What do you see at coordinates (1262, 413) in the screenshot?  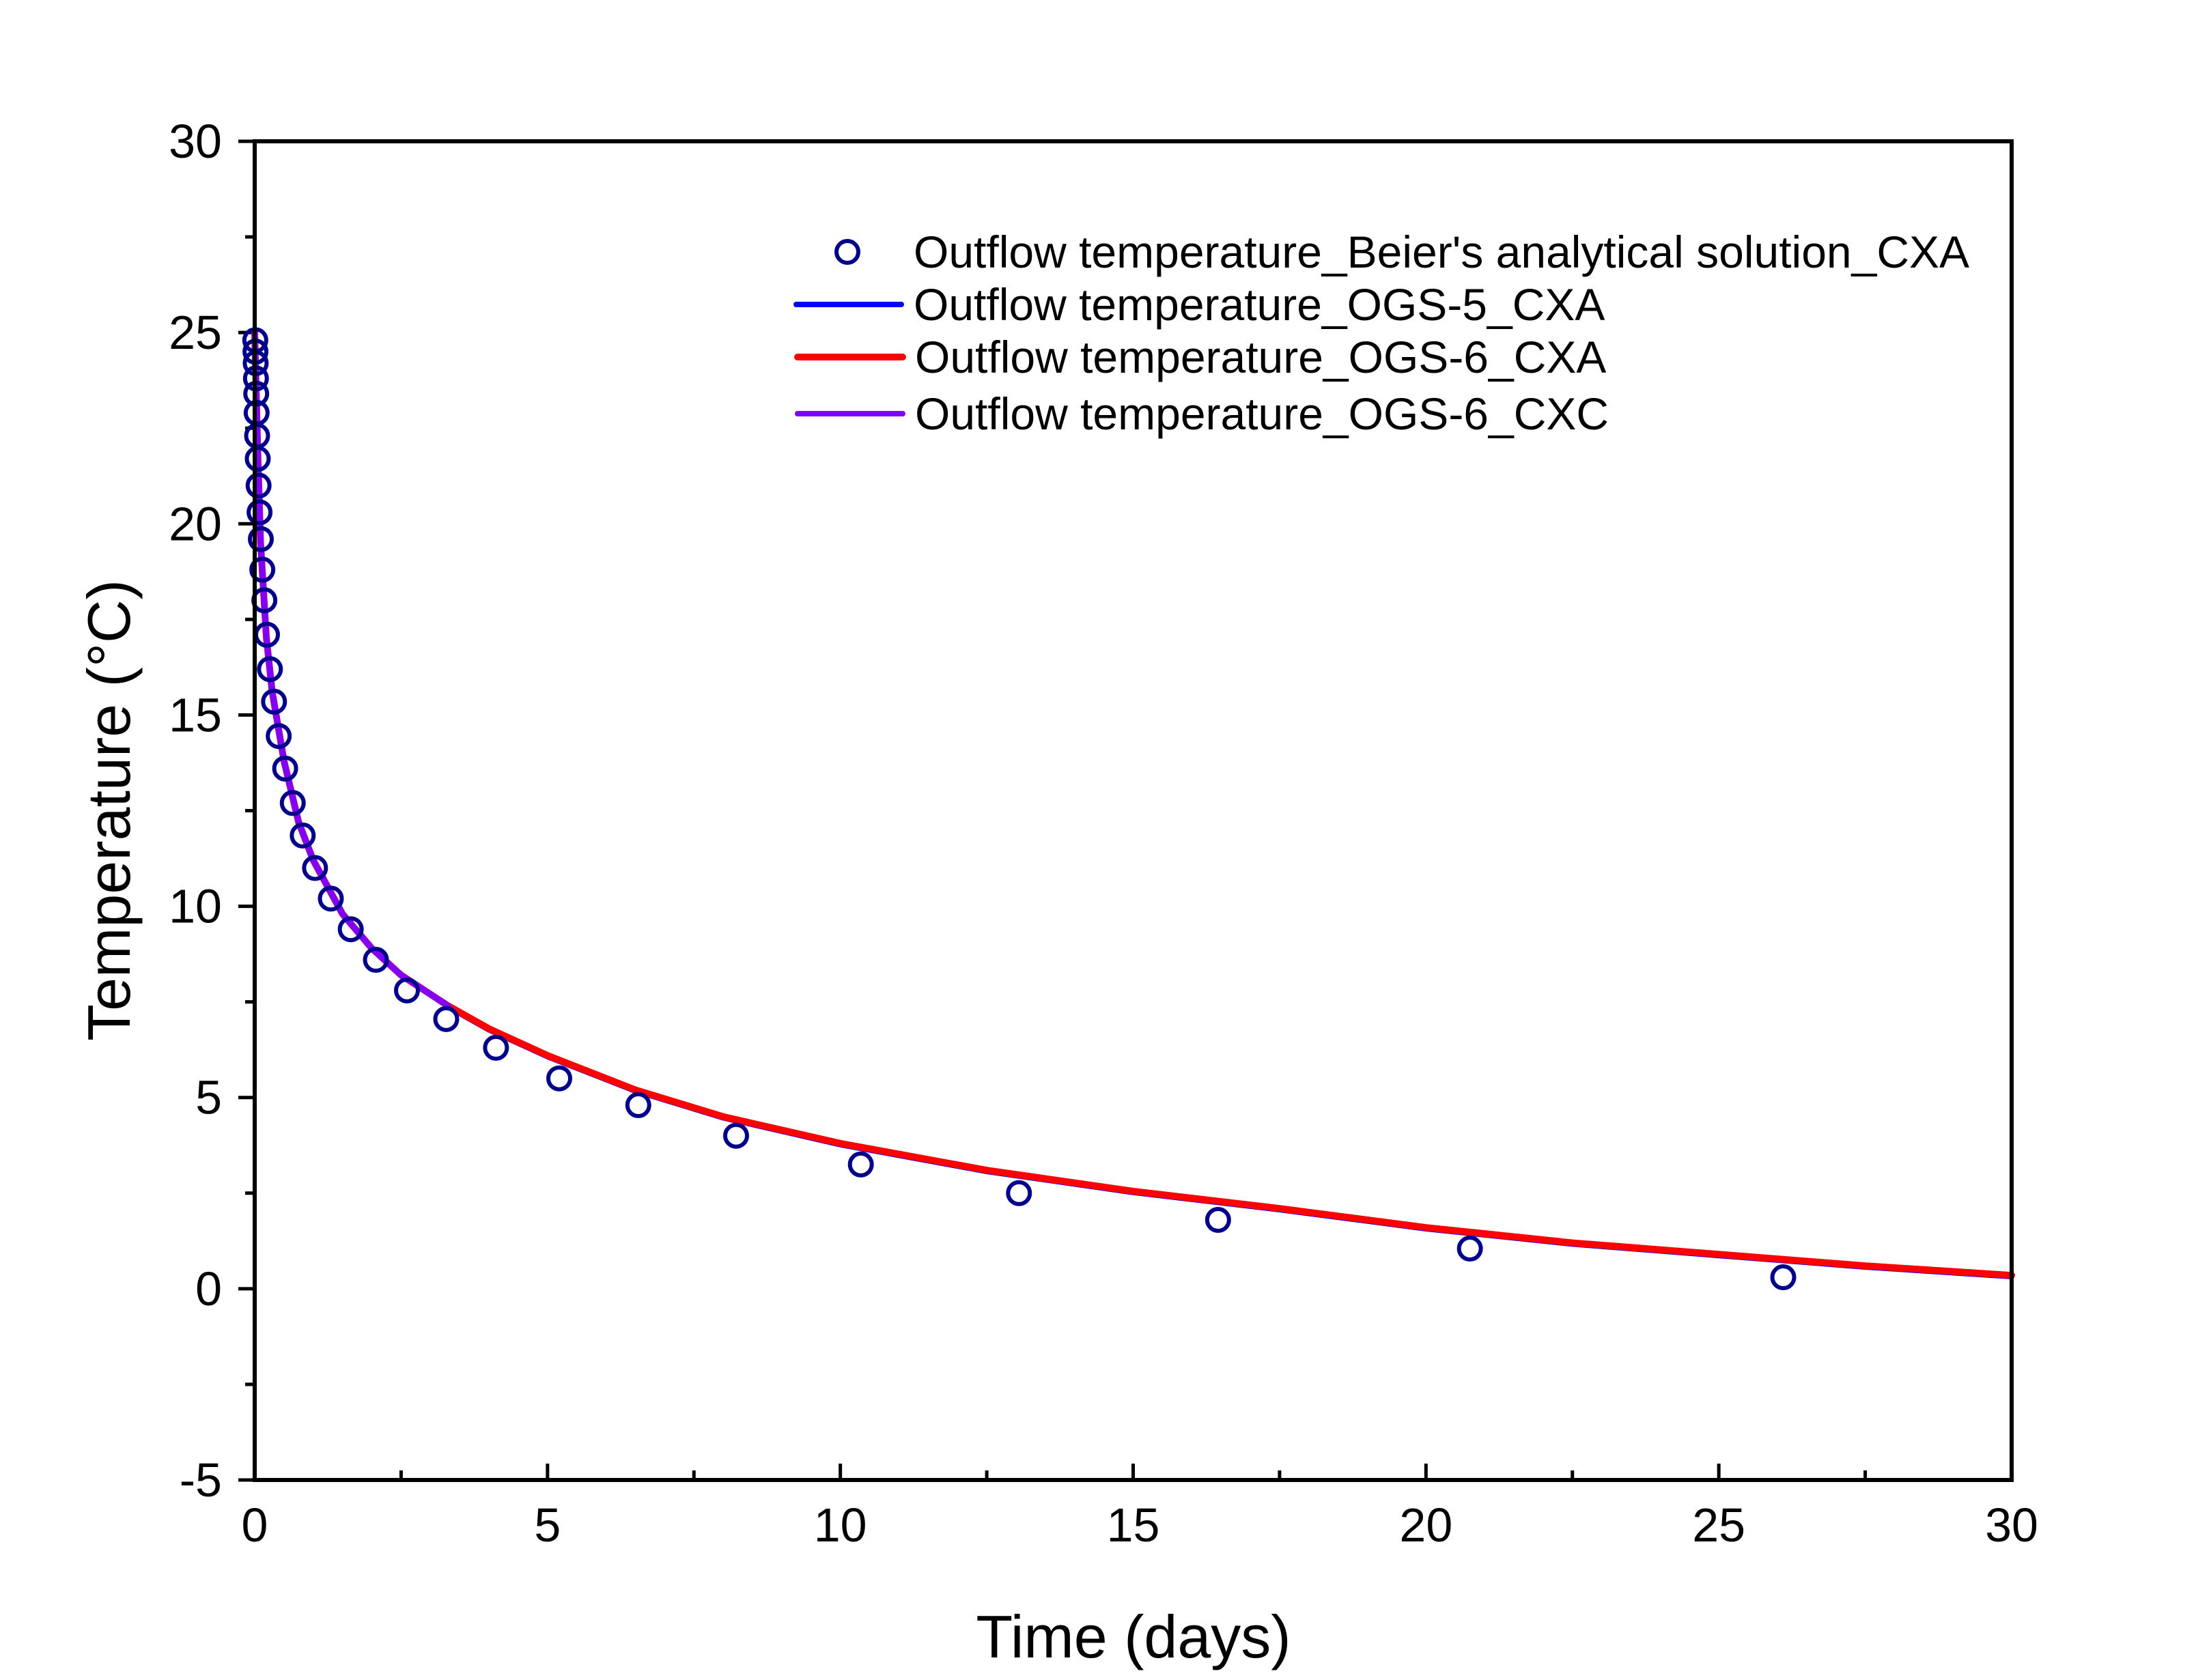 I see `legend-label-ogs6-cxc: Outflow temperature_OGS-6_CXC` at bounding box center [1262, 413].